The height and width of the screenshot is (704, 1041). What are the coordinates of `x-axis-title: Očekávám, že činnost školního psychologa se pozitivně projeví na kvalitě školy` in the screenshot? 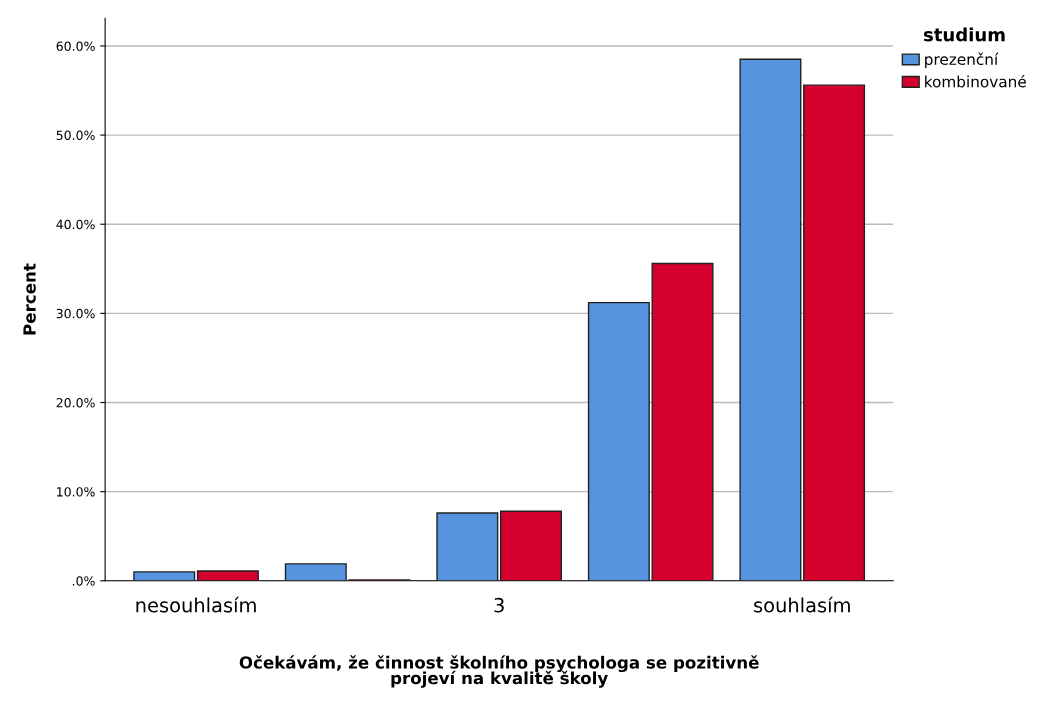 It's located at (499, 671).